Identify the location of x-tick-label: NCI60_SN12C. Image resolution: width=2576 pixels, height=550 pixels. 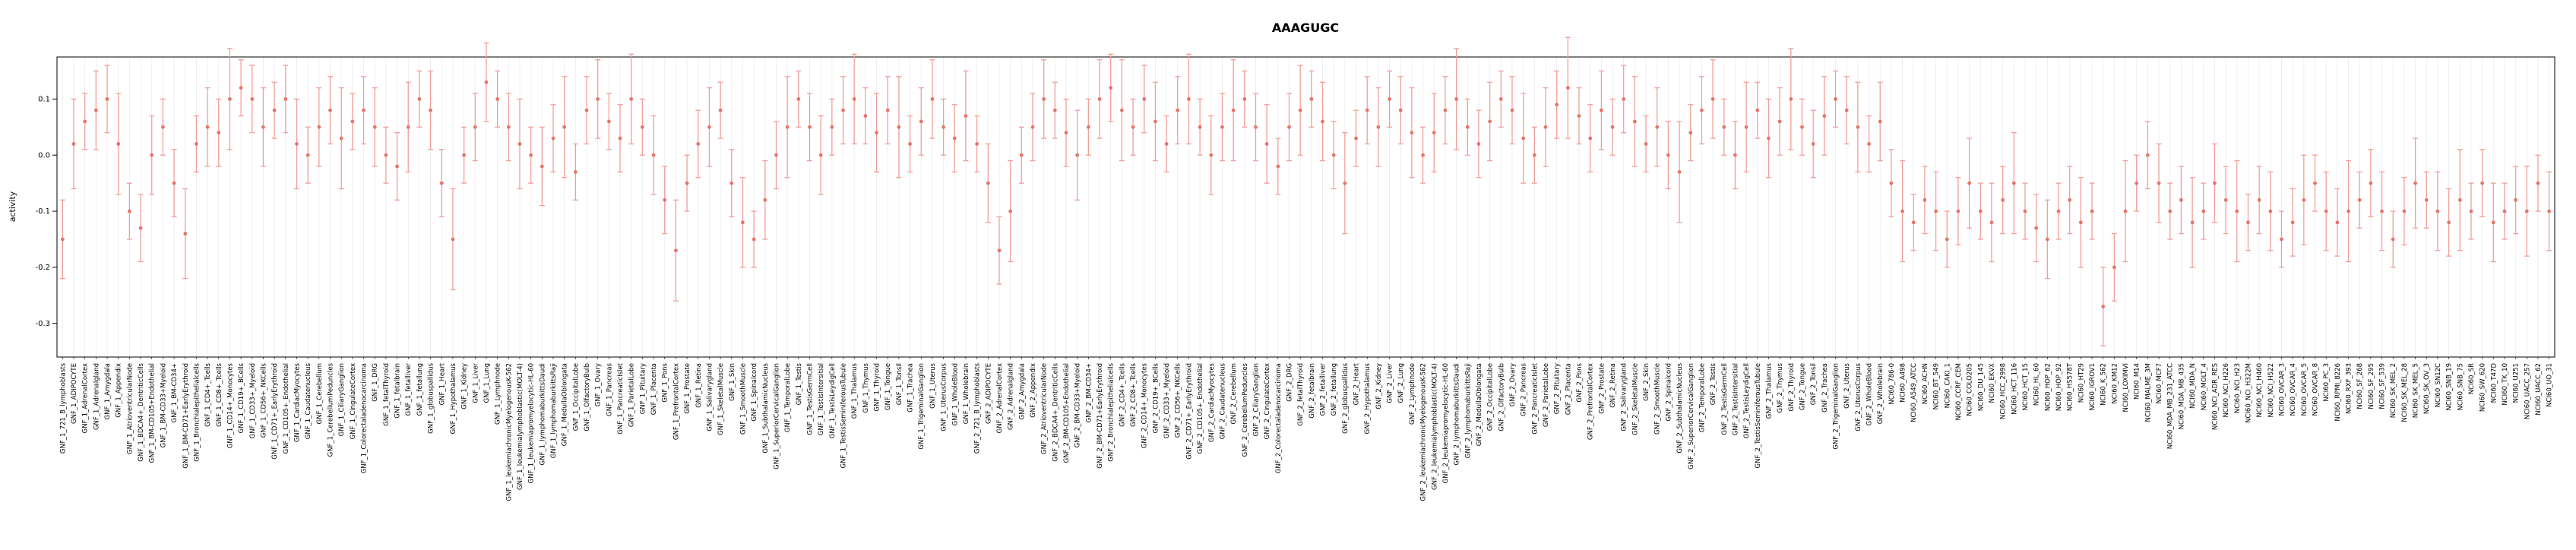
(2438, 385).